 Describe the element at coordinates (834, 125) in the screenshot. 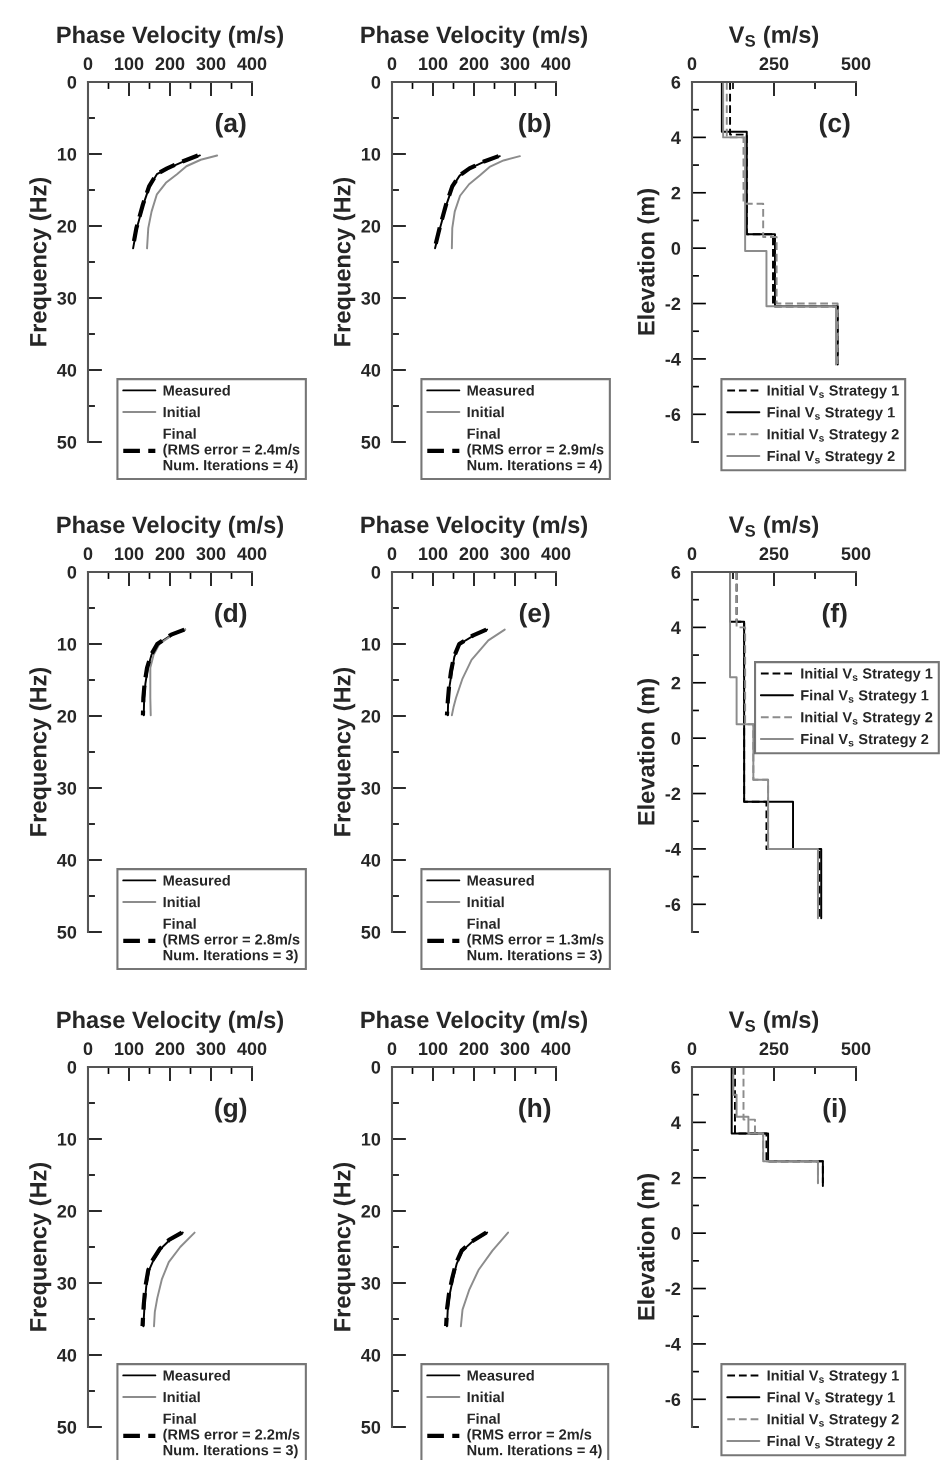

I see `annotation: (c)` at that location.